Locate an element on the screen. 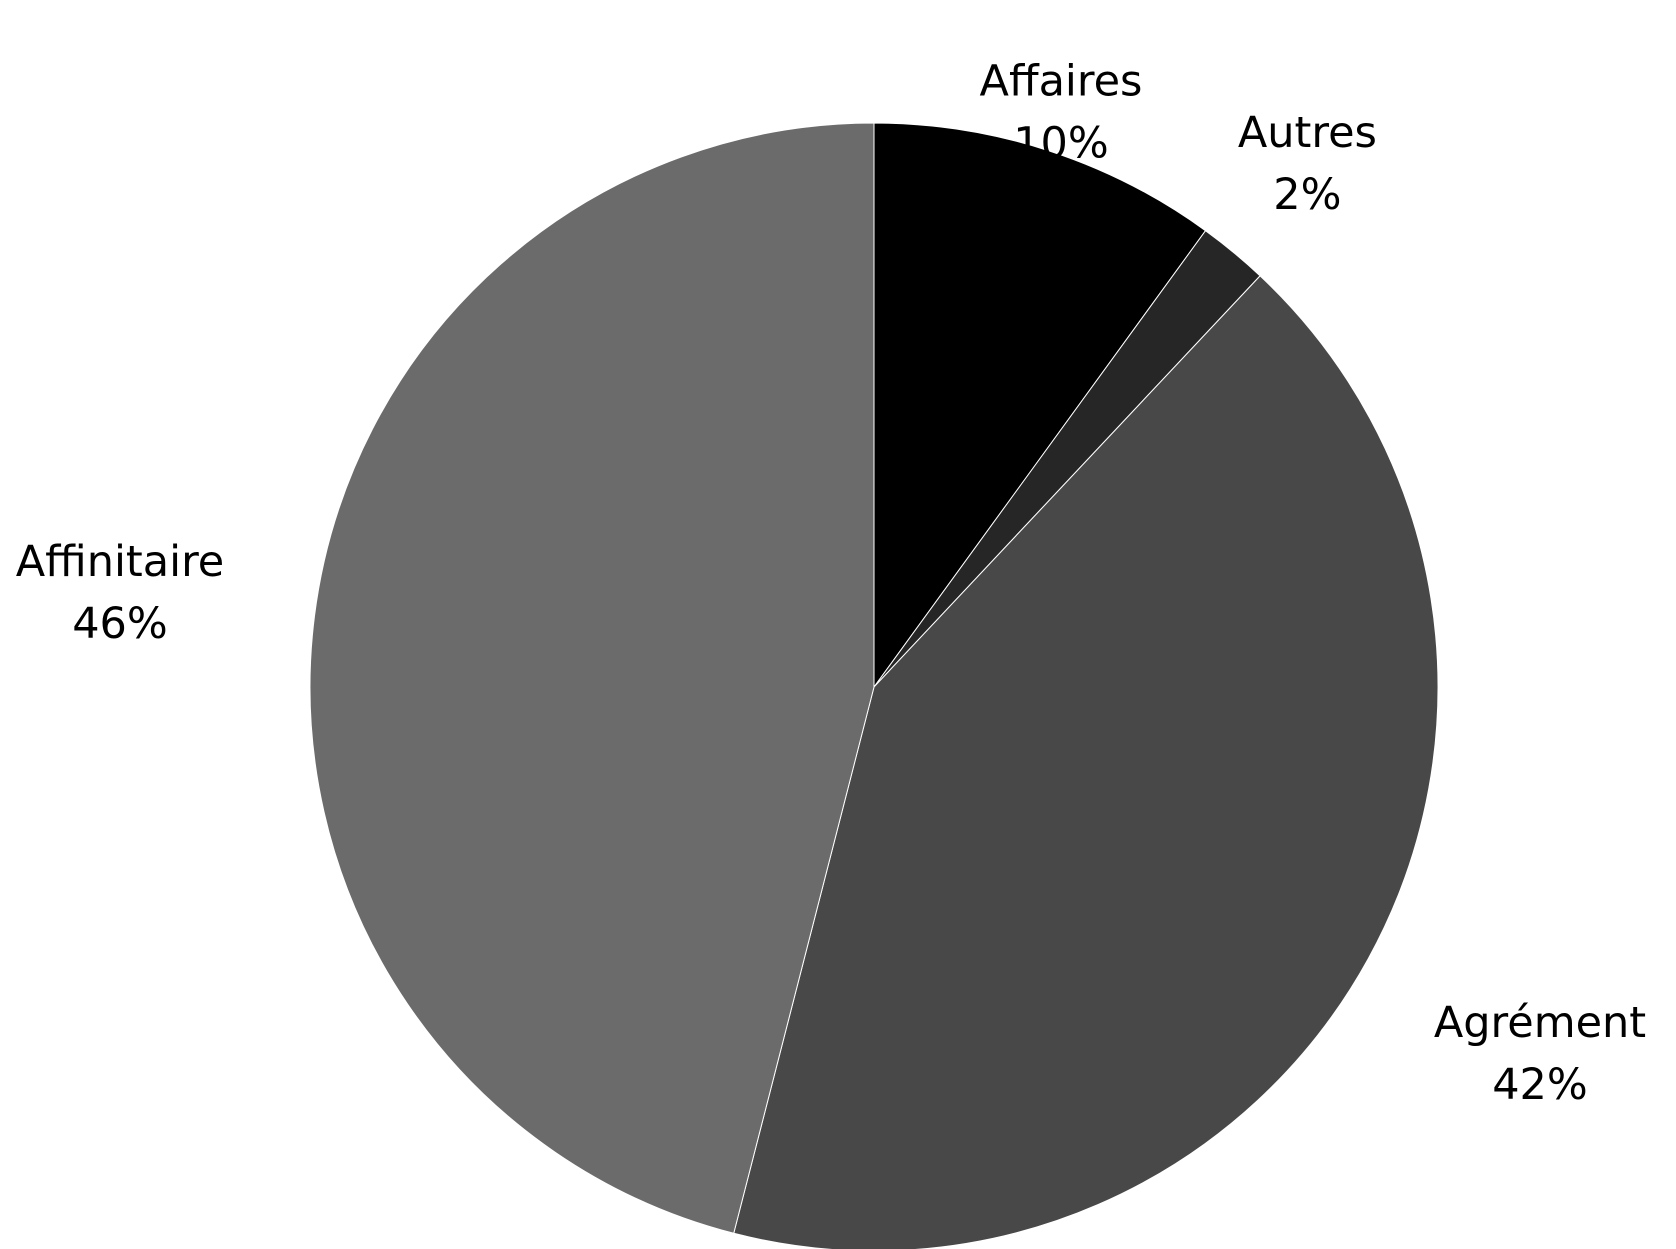 This screenshot has height=1249, width=1676. slice-value-affaires: 10% is located at coordinates (1061, 144).